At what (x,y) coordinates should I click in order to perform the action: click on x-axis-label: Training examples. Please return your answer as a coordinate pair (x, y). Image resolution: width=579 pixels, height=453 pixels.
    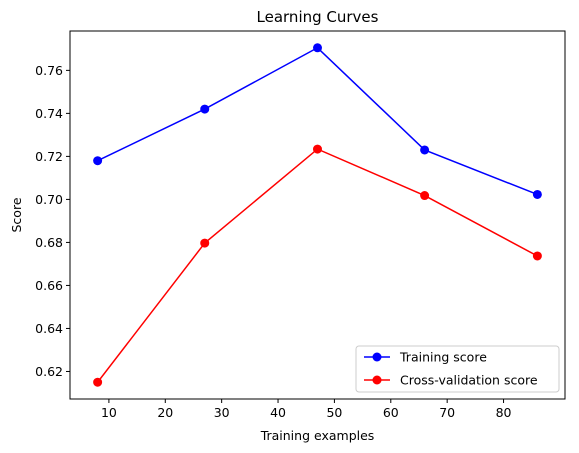
    Looking at the image, I should click on (317, 435).